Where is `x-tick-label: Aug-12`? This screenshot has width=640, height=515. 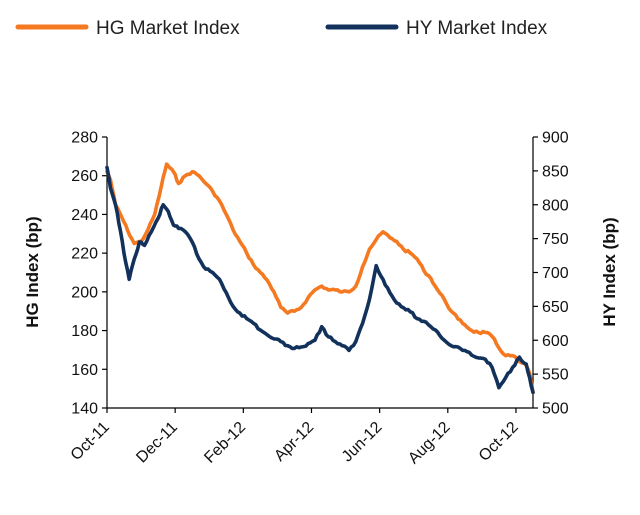
x-tick-label: Aug-12 is located at coordinates (429, 443).